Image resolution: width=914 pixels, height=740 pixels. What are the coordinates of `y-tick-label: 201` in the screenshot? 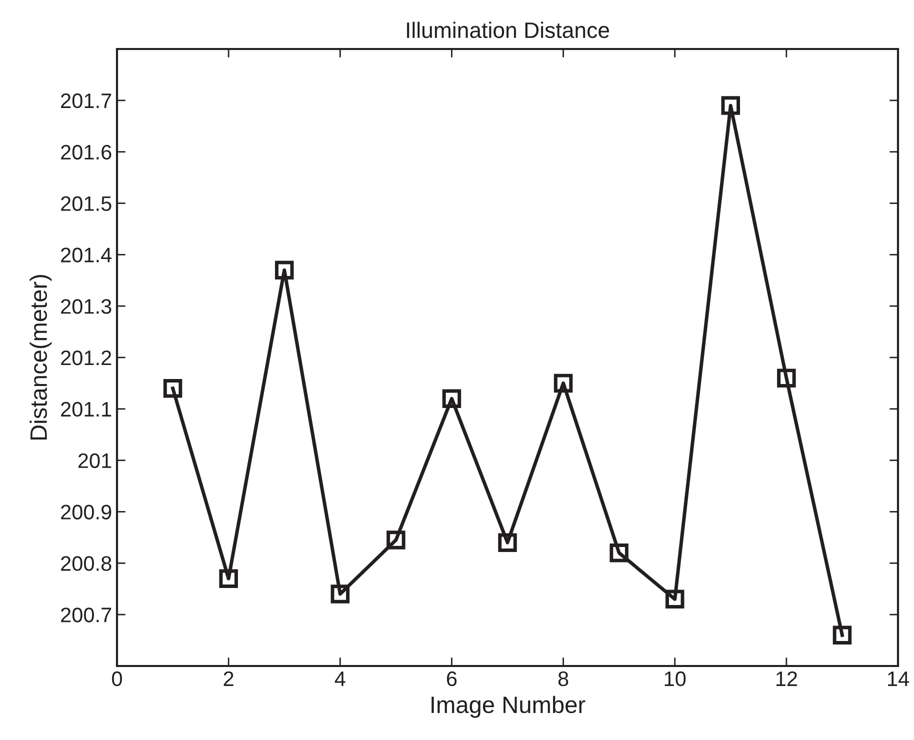 It's located at (95, 460).